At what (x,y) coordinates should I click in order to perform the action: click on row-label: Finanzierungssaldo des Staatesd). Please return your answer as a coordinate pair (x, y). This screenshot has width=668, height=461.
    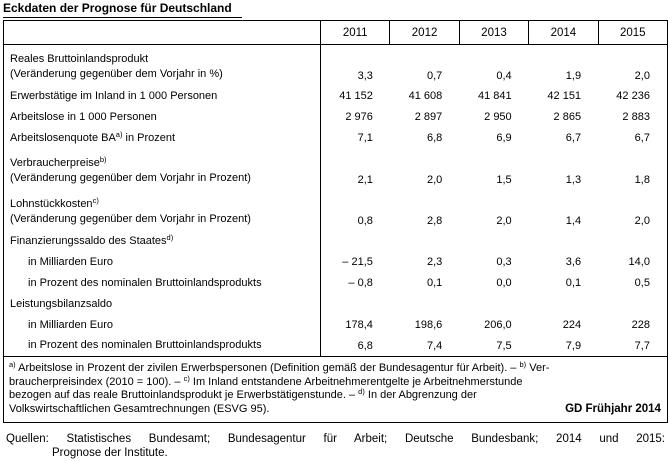
    Looking at the image, I should click on (162, 241).